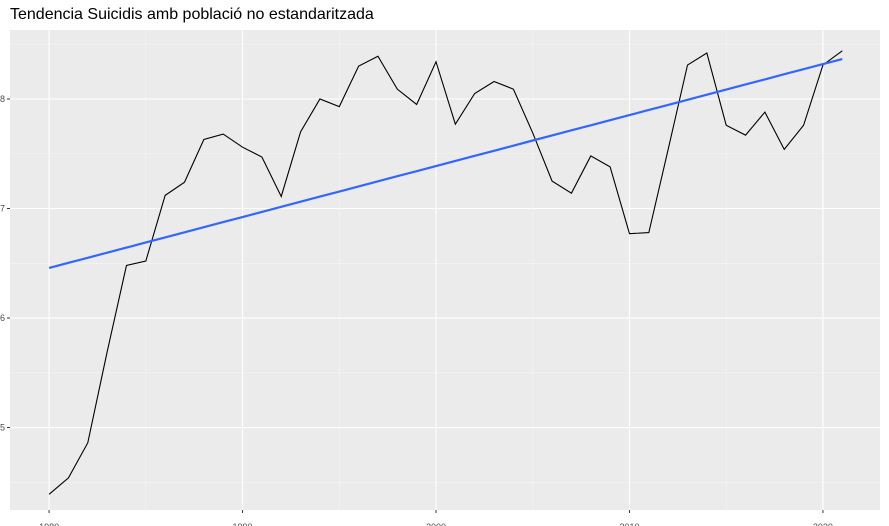 The height and width of the screenshot is (526, 889). What do you see at coordinates (2, 209) in the screenshot?
I see `y-tick-label: 7` at bounding box center [2, 209].